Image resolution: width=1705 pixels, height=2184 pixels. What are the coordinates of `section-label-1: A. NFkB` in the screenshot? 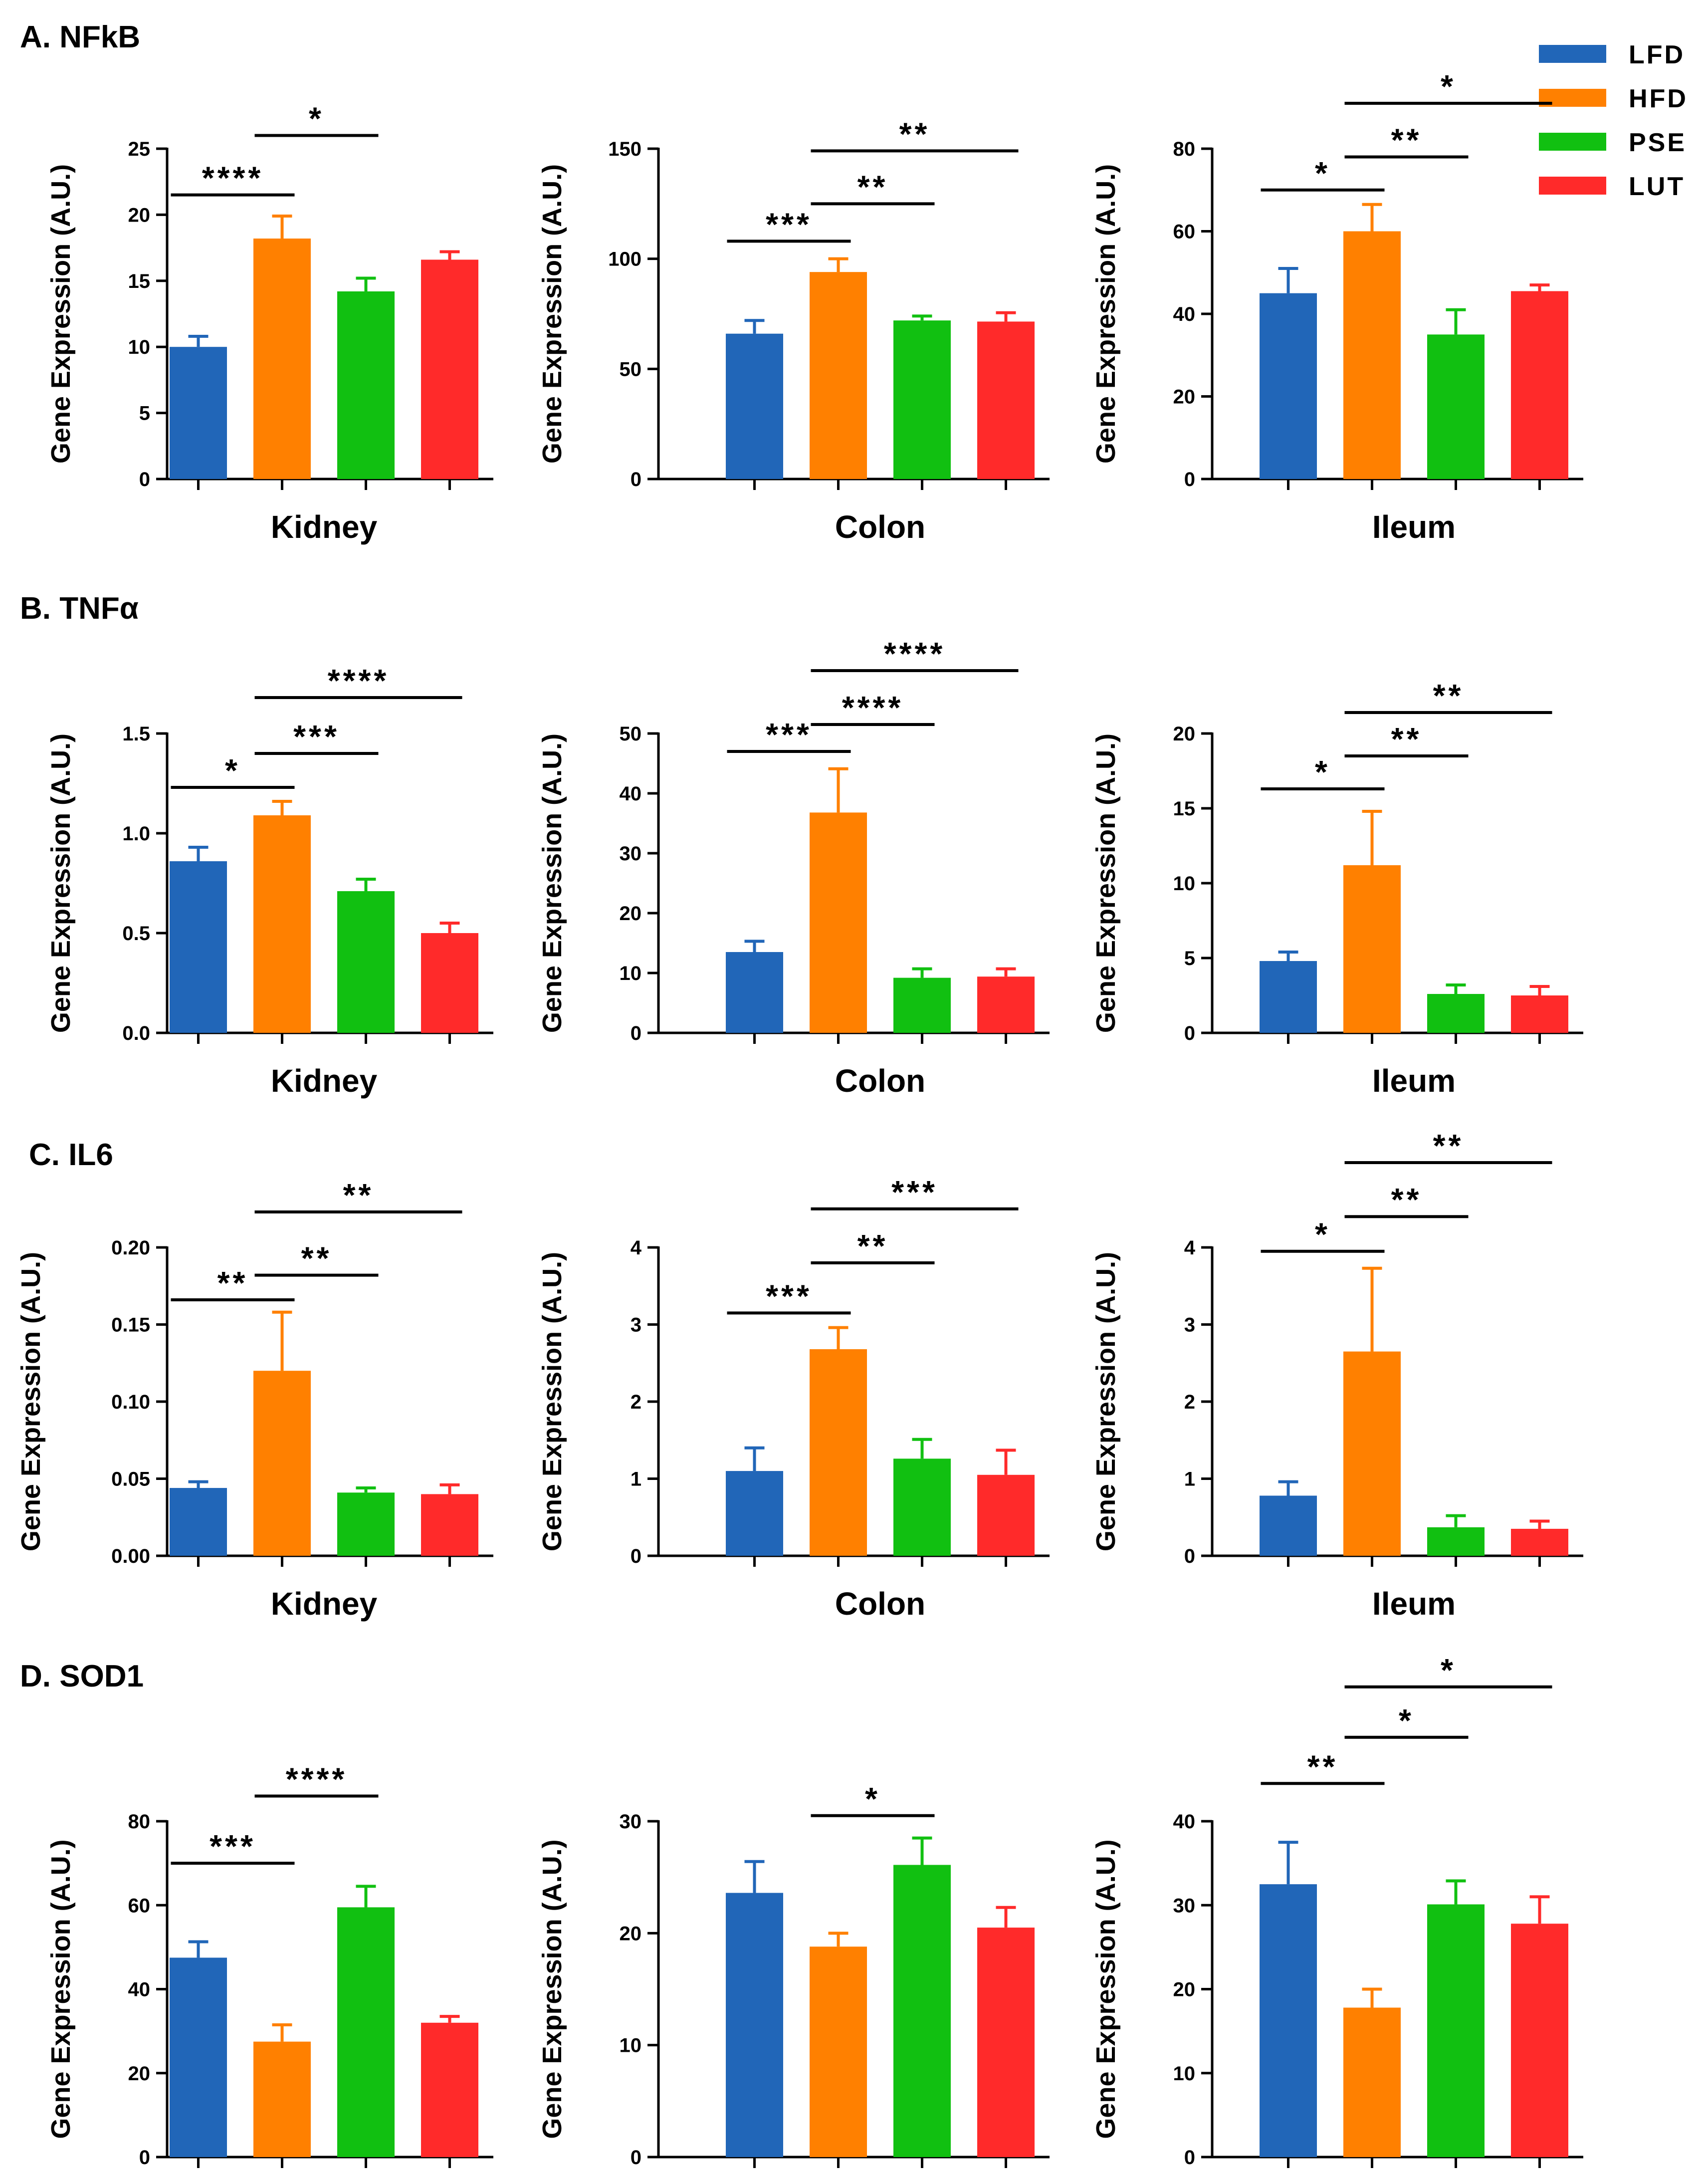 It's located at (80, 37).